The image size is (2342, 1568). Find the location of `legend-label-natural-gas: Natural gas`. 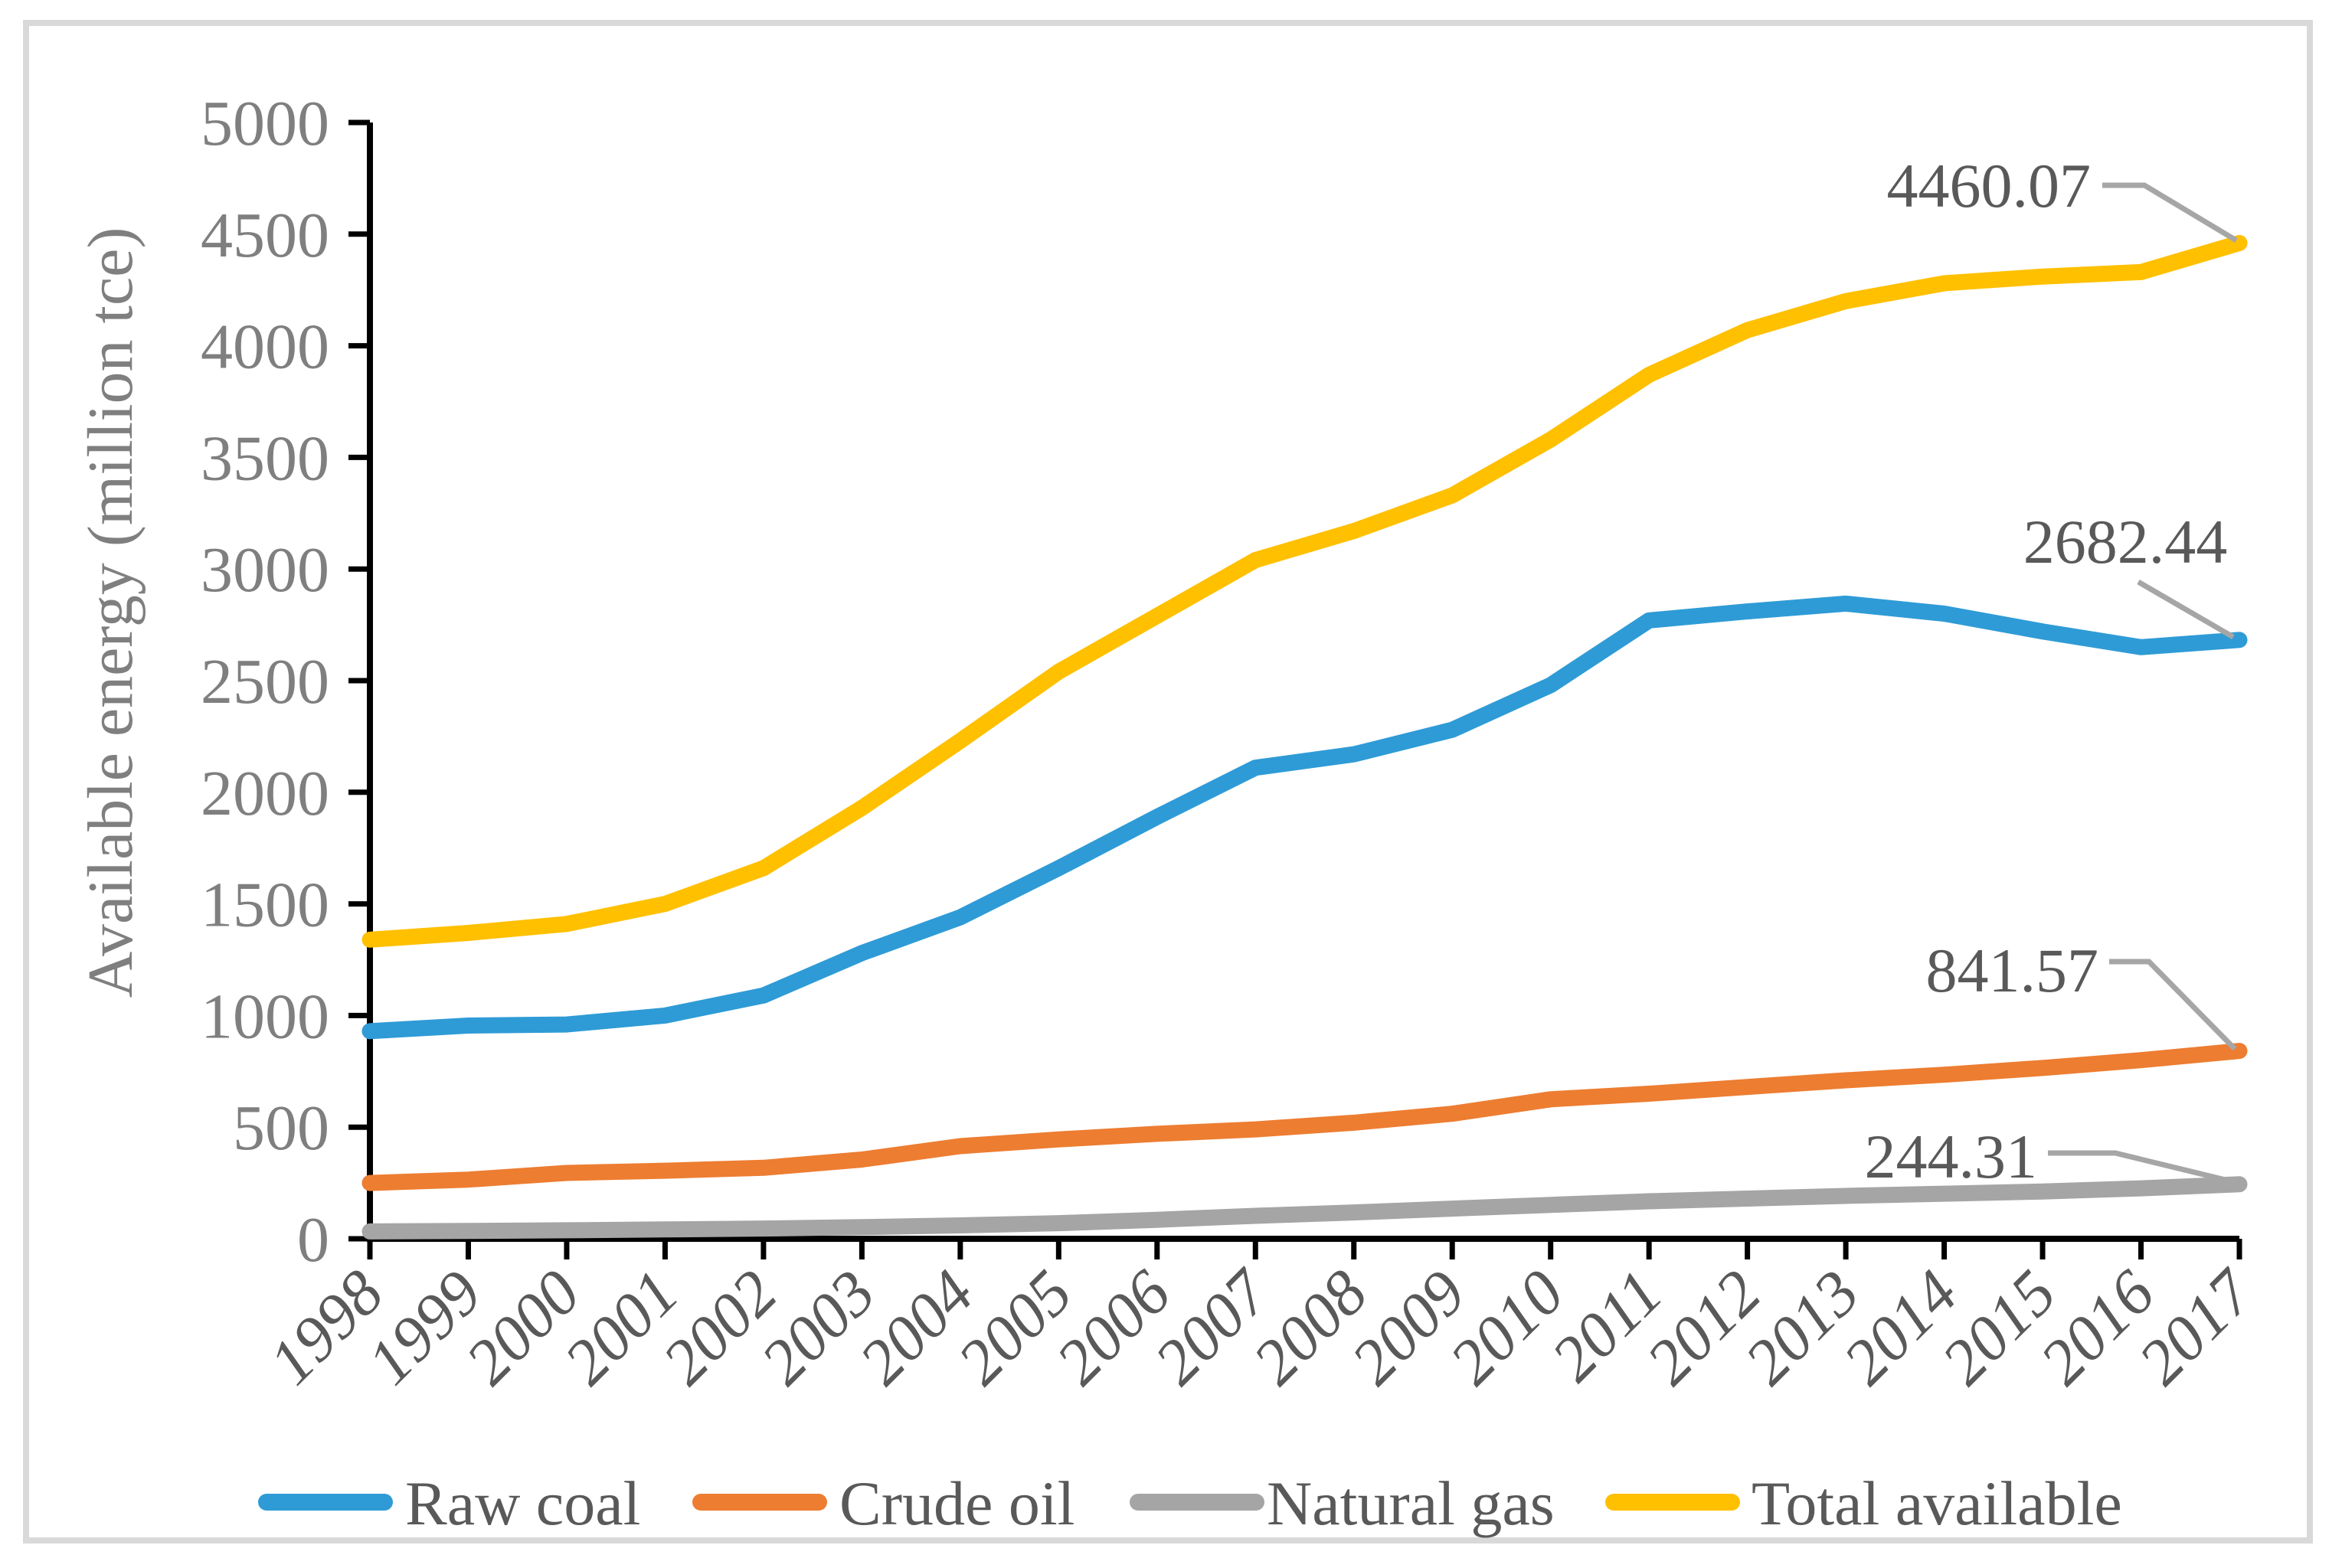

legend-label-natural-gas: Natural gas is located at coordinates (1411, 1503).